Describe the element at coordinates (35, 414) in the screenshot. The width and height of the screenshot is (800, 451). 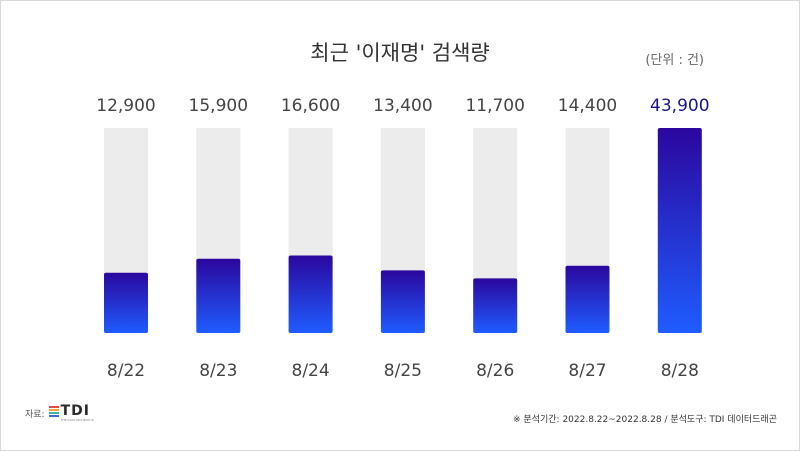
I see `source-label: 자료:` at that location.